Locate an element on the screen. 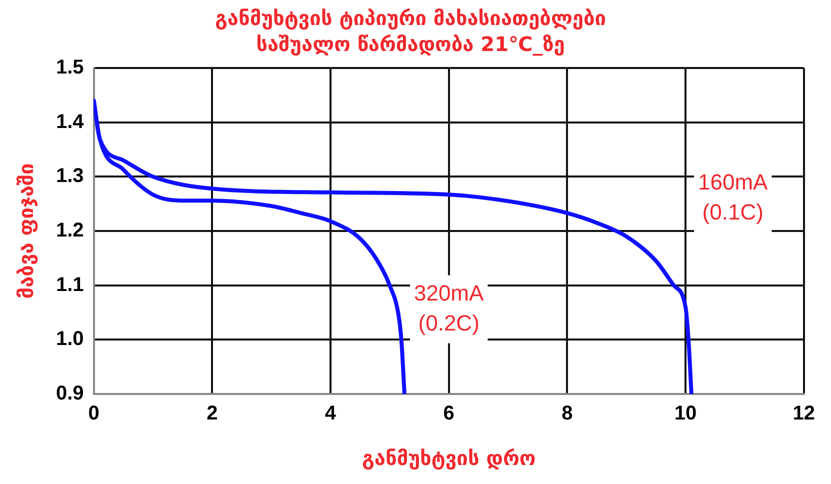 The height and width of the screenshot is (484, 831). annotation: 160mA (0.1C) is located at coordinates (733, 196).